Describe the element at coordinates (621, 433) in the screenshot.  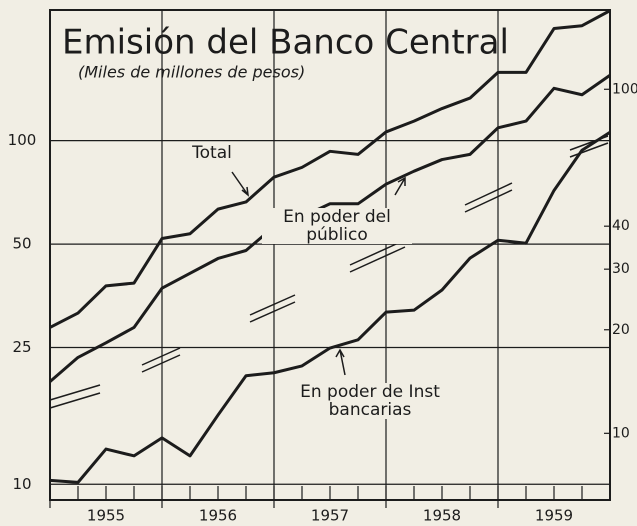
I see `y2-tick-label: 10` at that location.